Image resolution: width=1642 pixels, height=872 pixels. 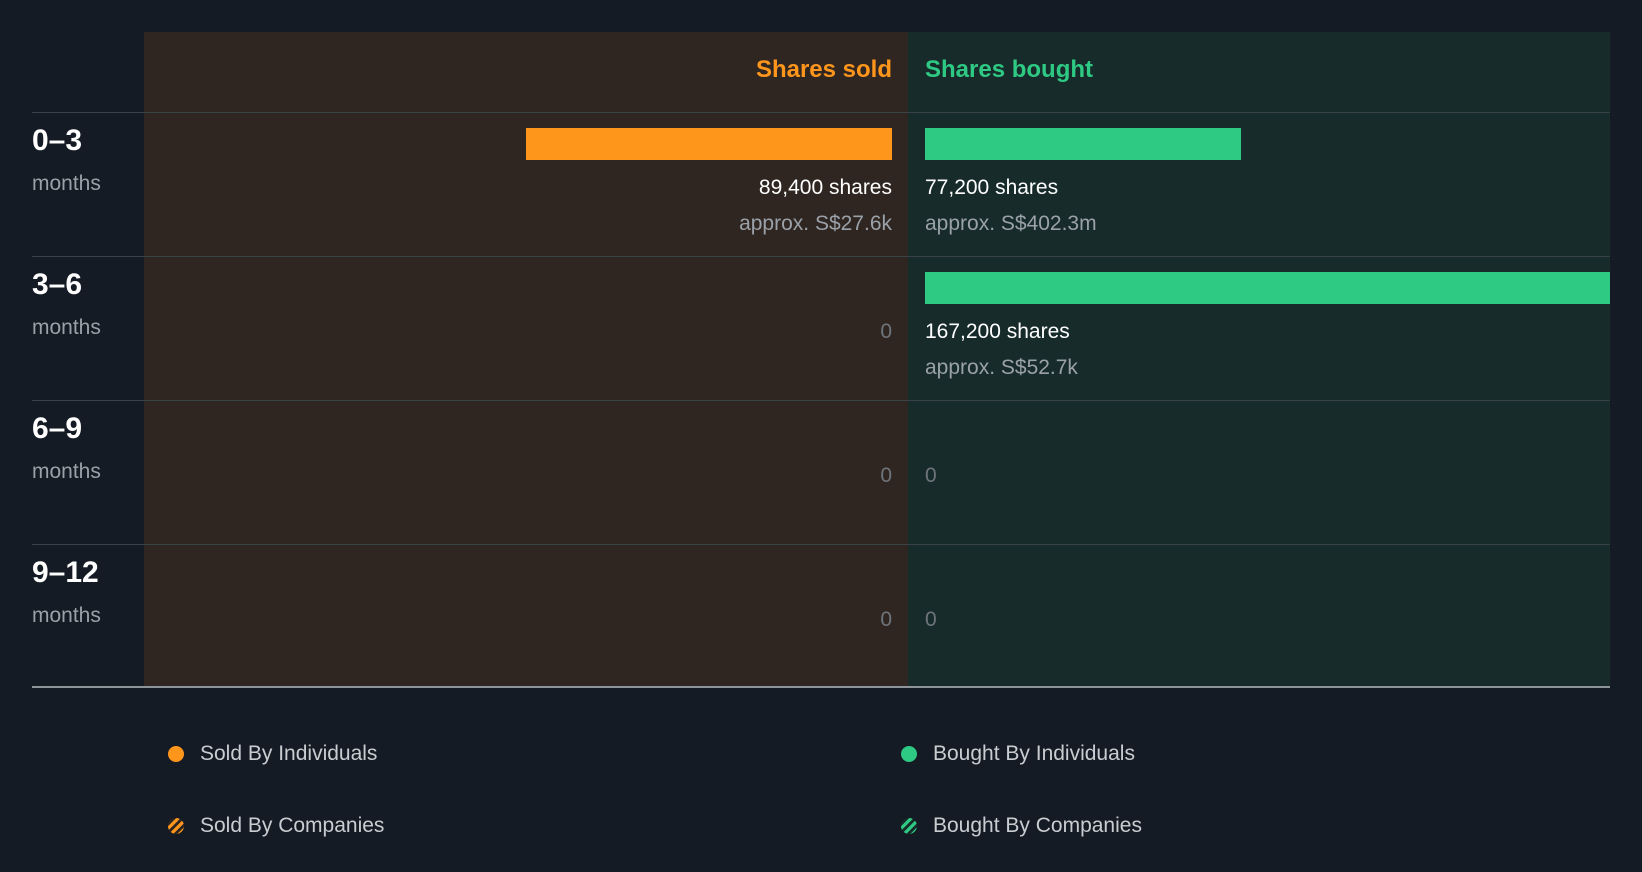 I want to click on legend-sold-companies: Sold By Companies, so click(x=276, y=826).